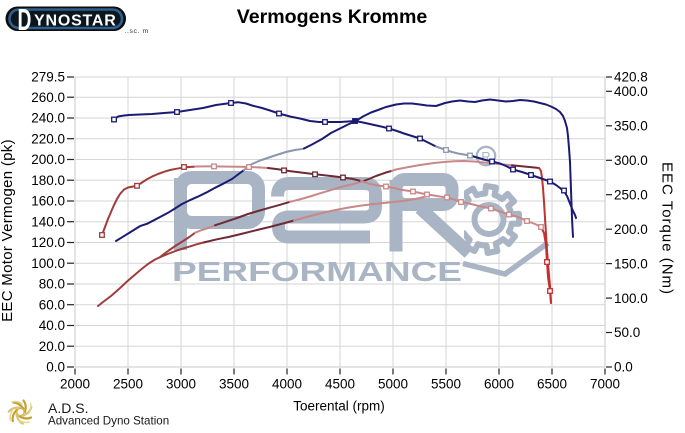  What do you see at coordinates (75, 21) in the screenshot?
I see `svg-text: YNOSTAR` at bounding box center [75, 21].